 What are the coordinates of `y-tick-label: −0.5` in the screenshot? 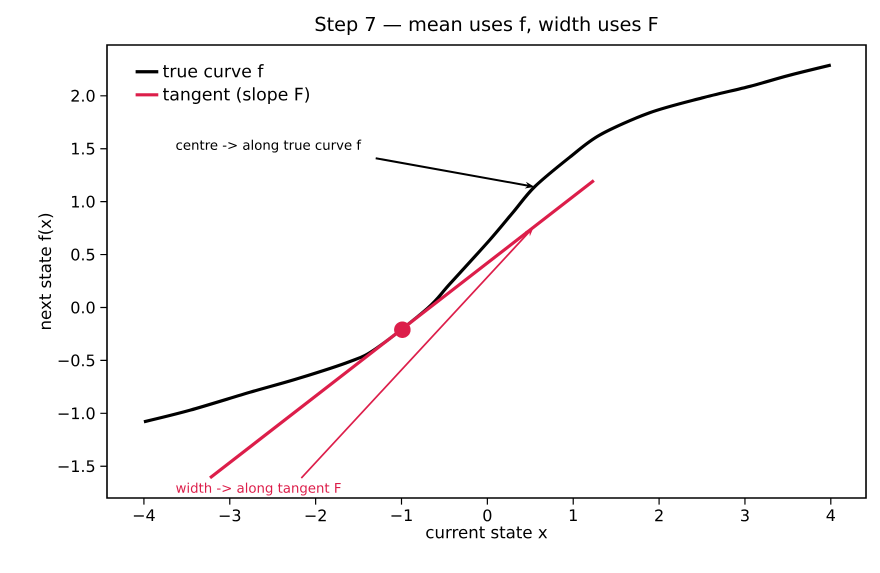 It's located at (76, 360).